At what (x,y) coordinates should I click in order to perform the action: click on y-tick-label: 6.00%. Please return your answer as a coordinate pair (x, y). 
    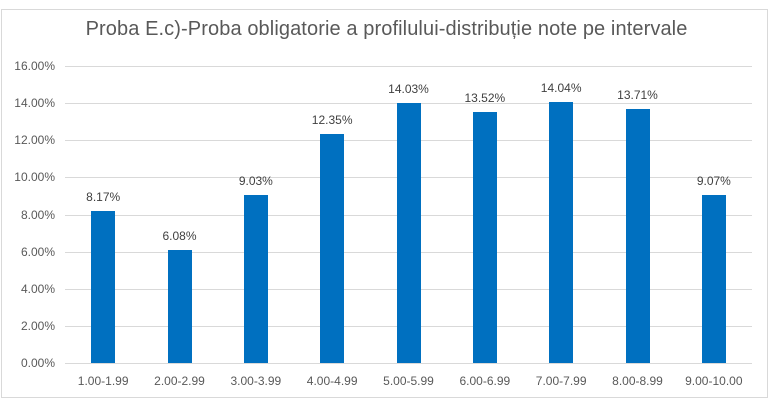
    Looking at the image, I should click on (37, 251).